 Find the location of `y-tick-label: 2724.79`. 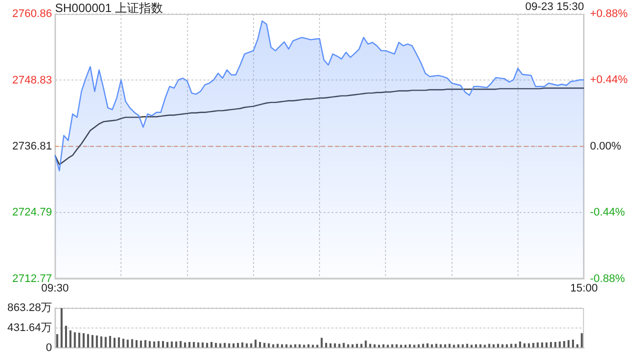

y-tick-label: 2724.79 is located at coordinates (32, 212).